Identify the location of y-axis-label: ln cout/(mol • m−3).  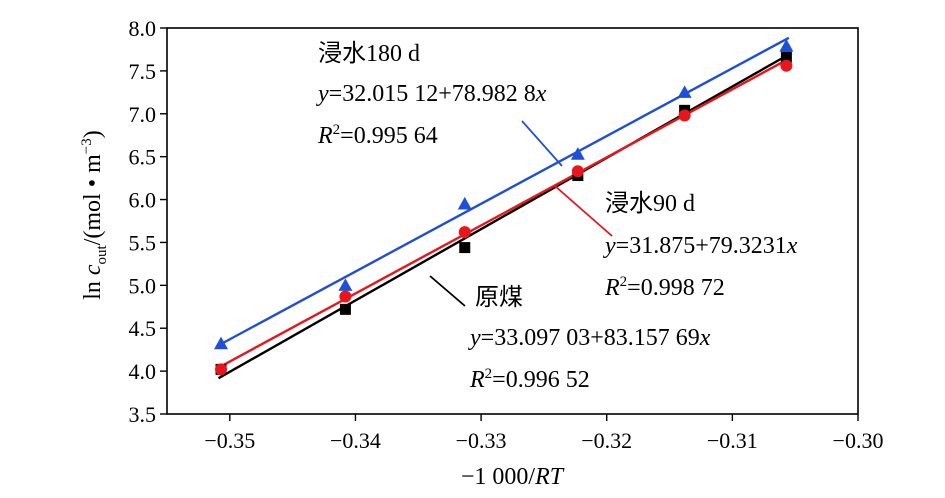
(94, 215).